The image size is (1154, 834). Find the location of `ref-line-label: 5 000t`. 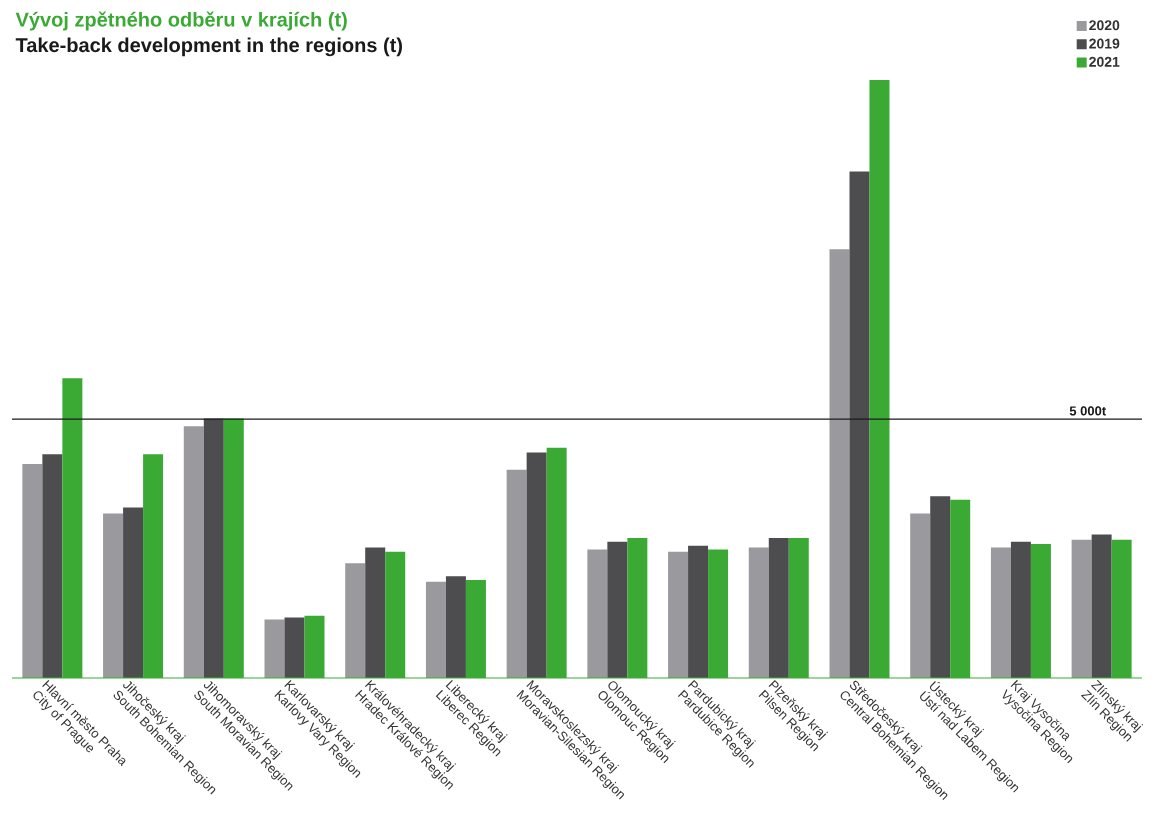

ref-line-label: 5 000t is located at coordinates (1087, 411).